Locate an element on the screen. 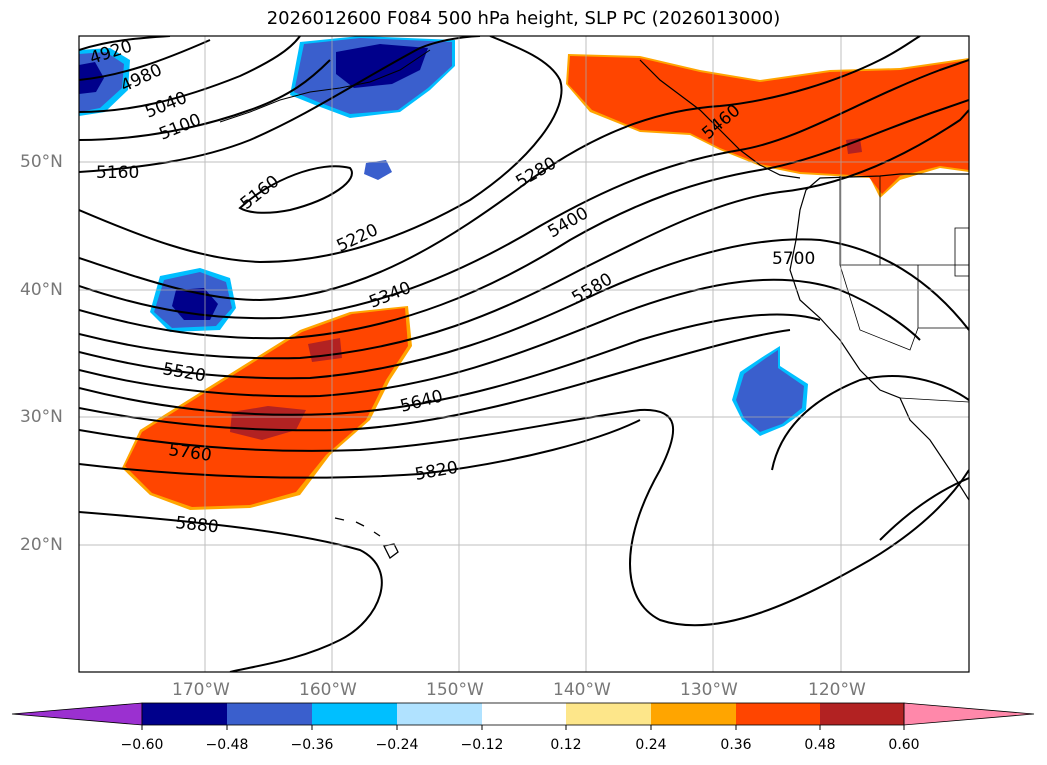  contour-label-5700: 5700 is located at coordinates (793, 259).